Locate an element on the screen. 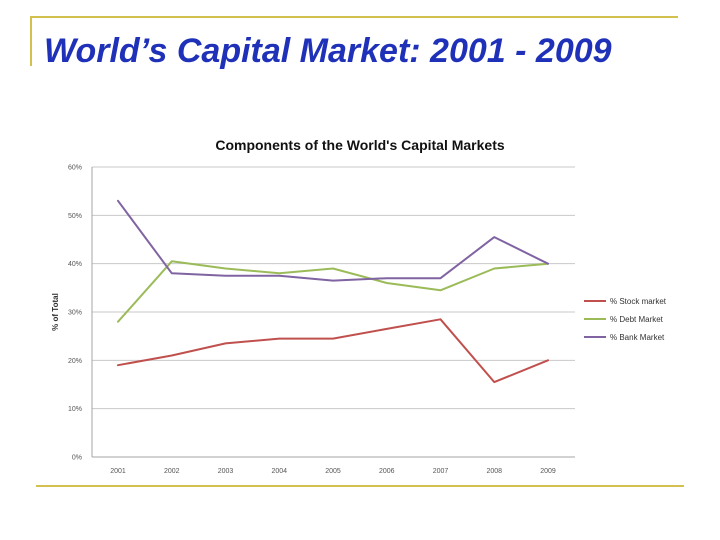 The width and height of the screenshot is (720, 540). y-tick-label: 0% is located at coordinates (77, 458).